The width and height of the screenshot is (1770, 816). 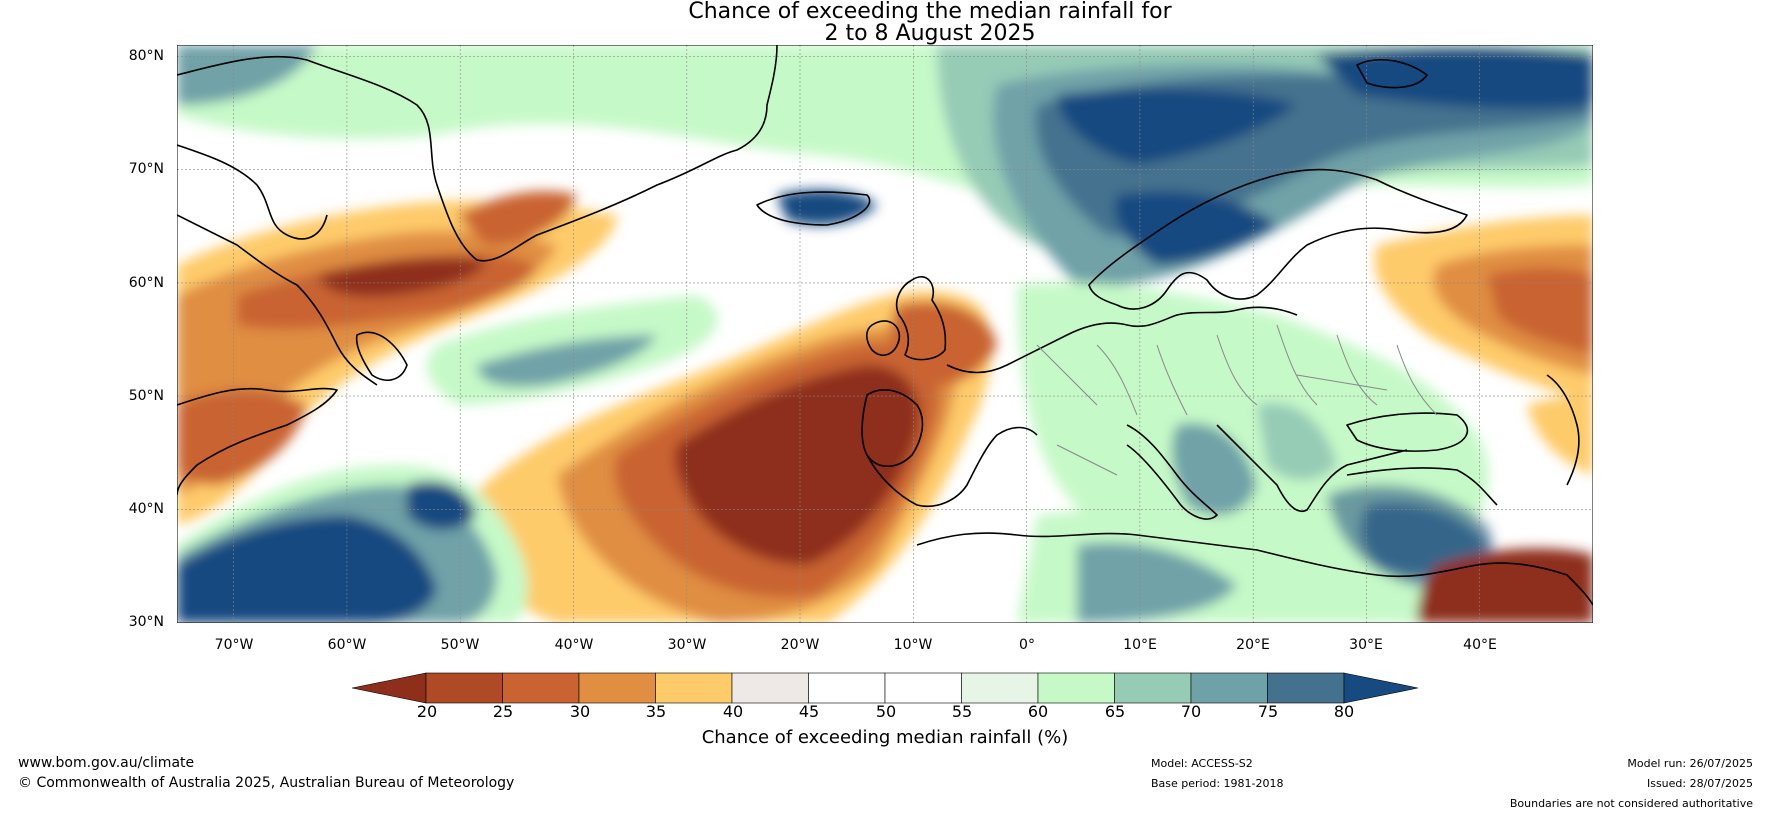 What do you see at coordinates (962, 711) in the screenshot?
I see `colorbar-tick-55: 55` at bounding box center [962, 711].